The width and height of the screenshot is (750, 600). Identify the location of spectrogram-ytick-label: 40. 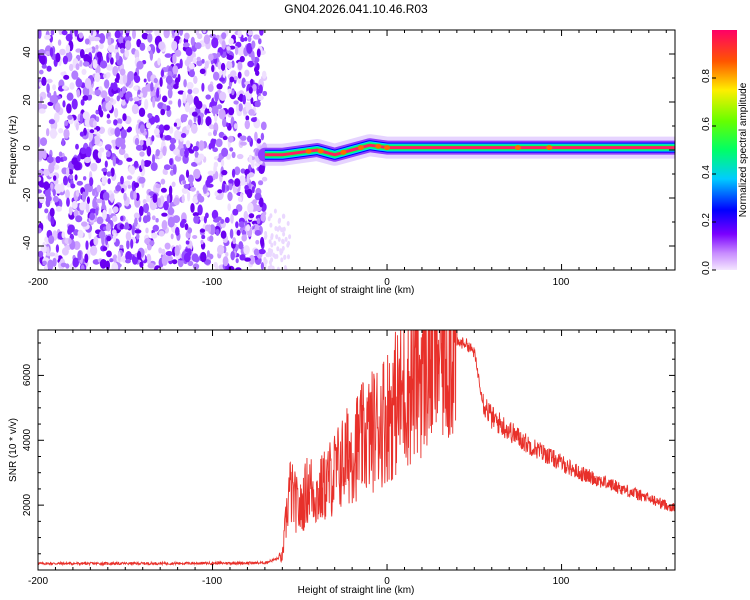
(27, 52).